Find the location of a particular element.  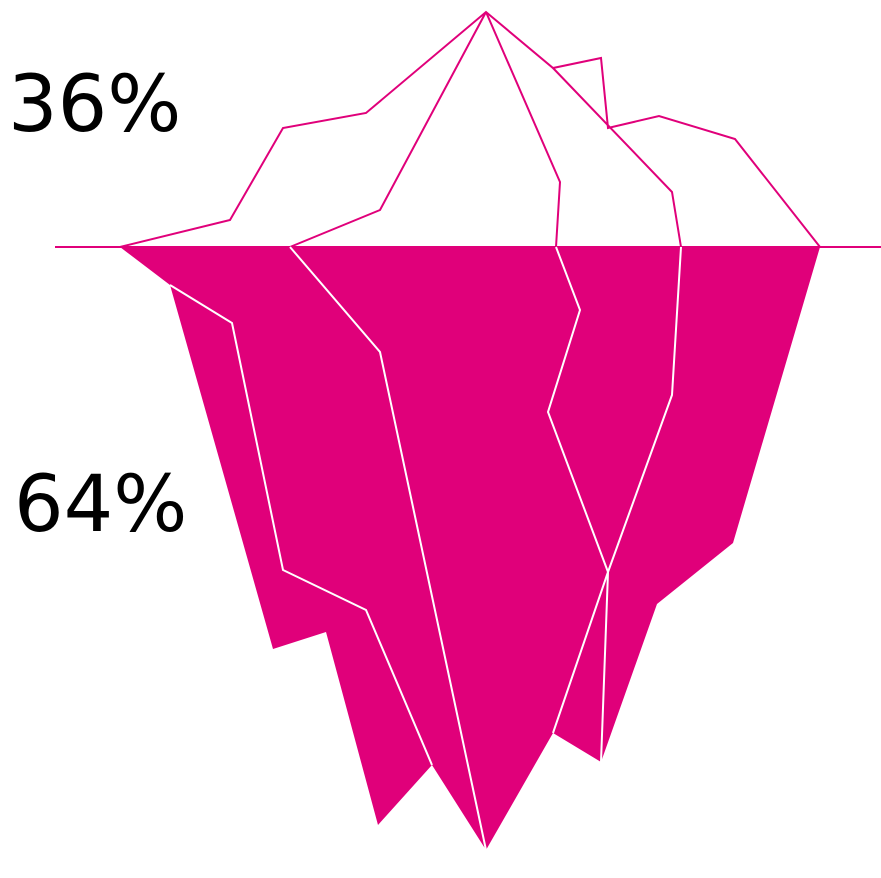

below-water-label: 64% is located at coordinates (100, 505).